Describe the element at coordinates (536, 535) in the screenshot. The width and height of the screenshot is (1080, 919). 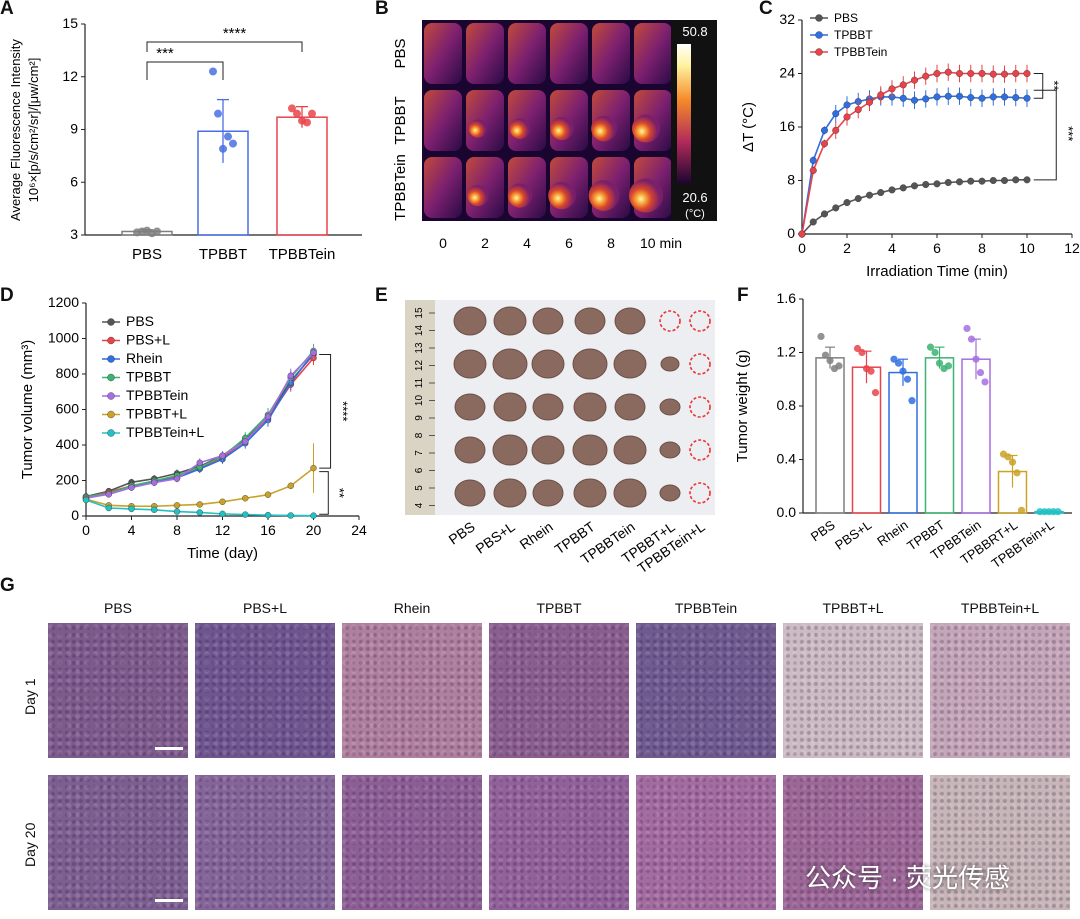
I see `group-label: Rhein` at that location.